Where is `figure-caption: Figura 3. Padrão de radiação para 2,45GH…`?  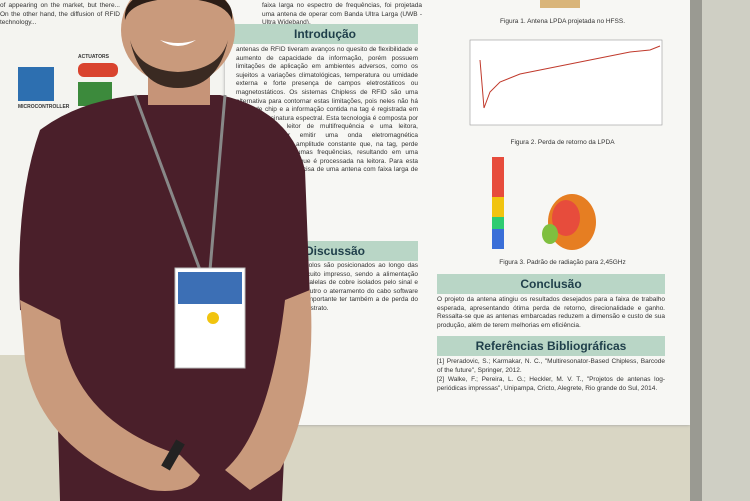 figure-caption: Figura 3. Padrão de radiação para 2,45GH… is located at coordinates (562, 262).